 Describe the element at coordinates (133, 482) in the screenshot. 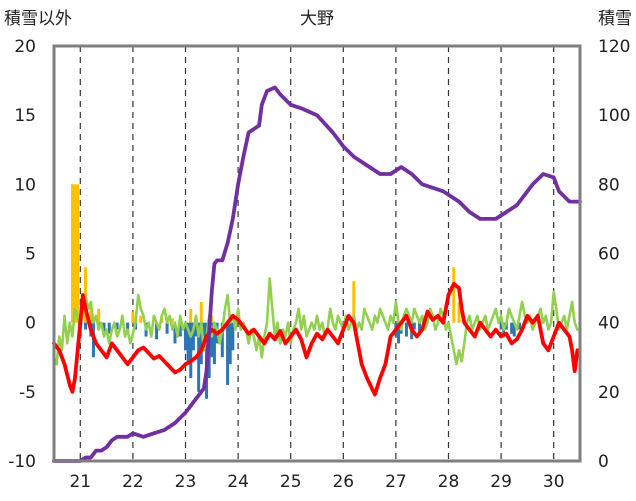

I see `x-tick-label-22: 22` at that location.